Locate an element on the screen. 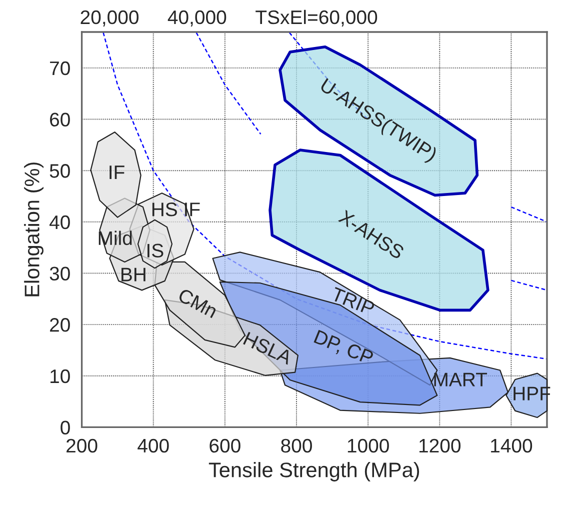  series-label: DP, CP is located at coordinates (343, 348).